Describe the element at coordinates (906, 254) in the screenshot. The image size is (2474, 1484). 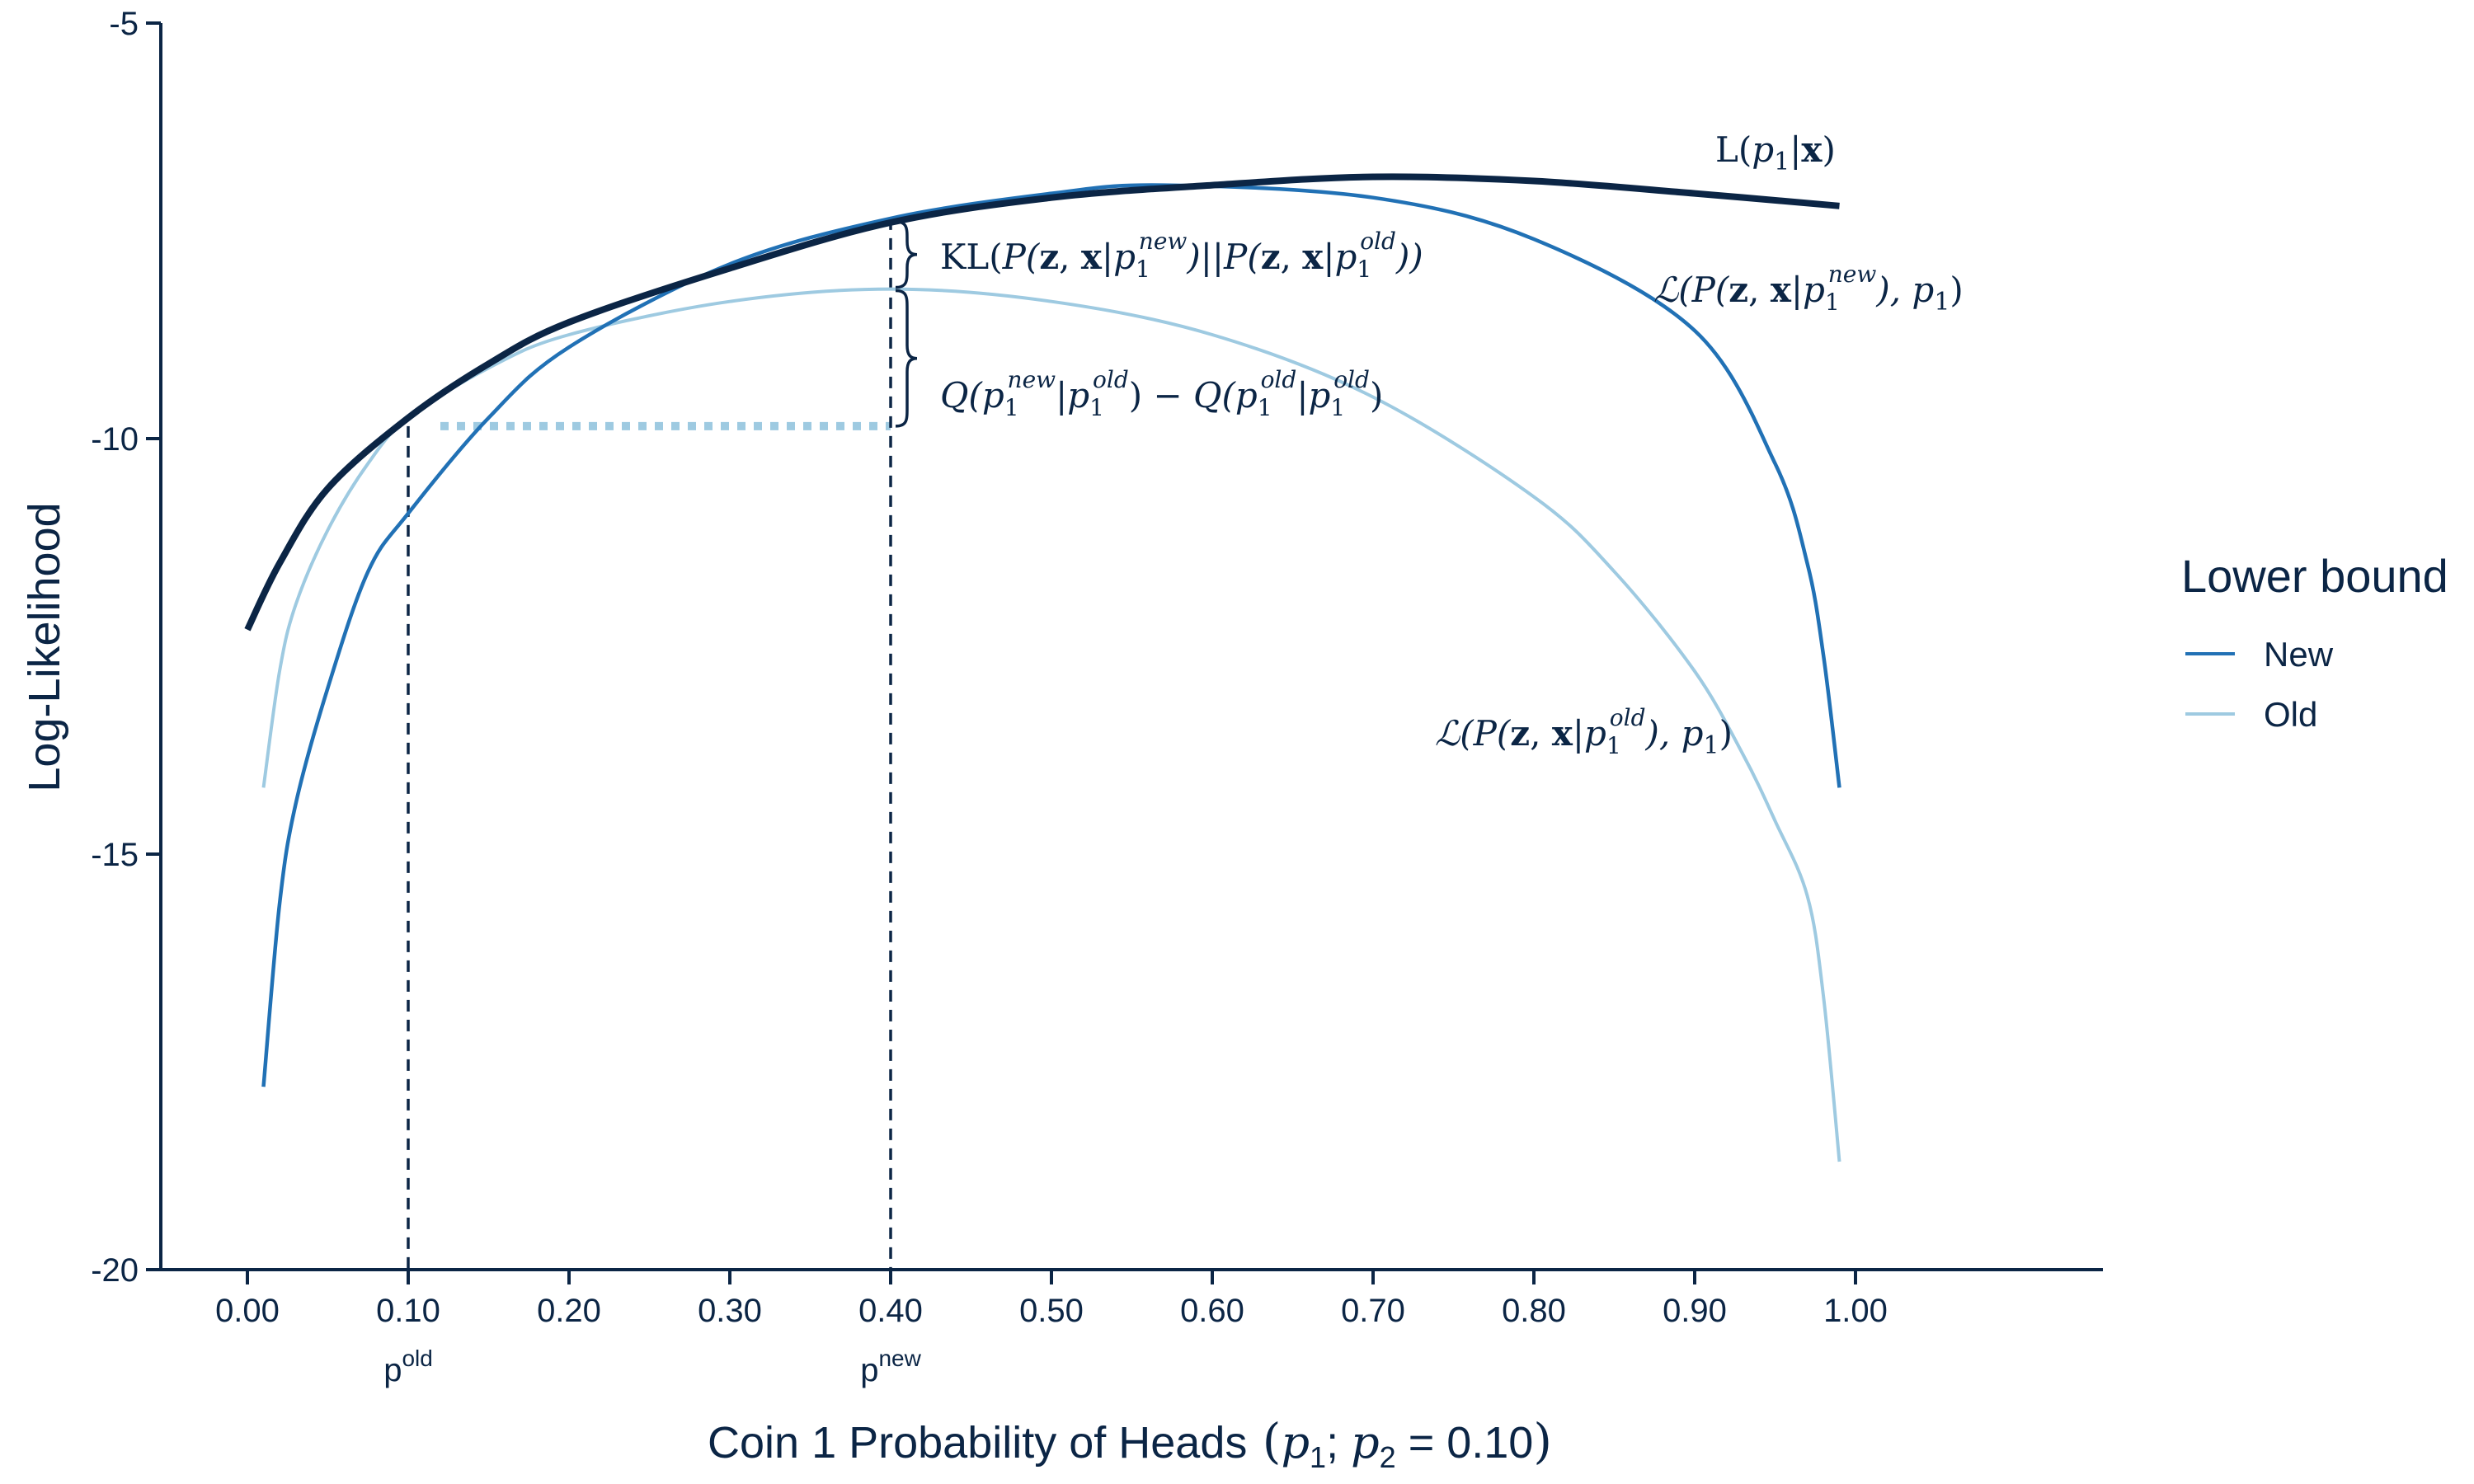
I see `kl-brace` at that location.